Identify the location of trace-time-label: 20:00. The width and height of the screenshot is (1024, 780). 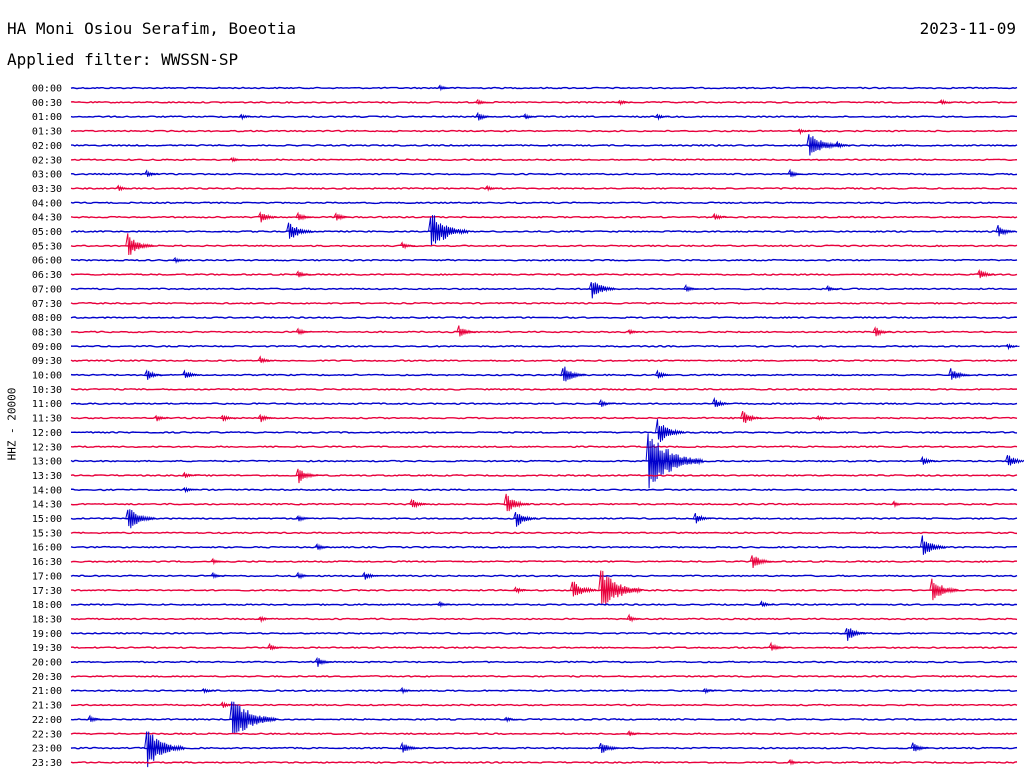
(47, 663).